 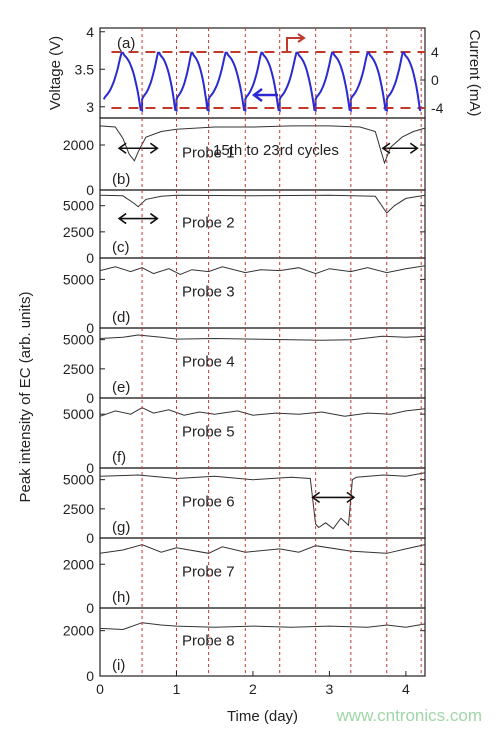 What do you see at coordinates (294, 44) in the screenshot?
I see `current-direction-arrow` at bounding box center [294, 44].